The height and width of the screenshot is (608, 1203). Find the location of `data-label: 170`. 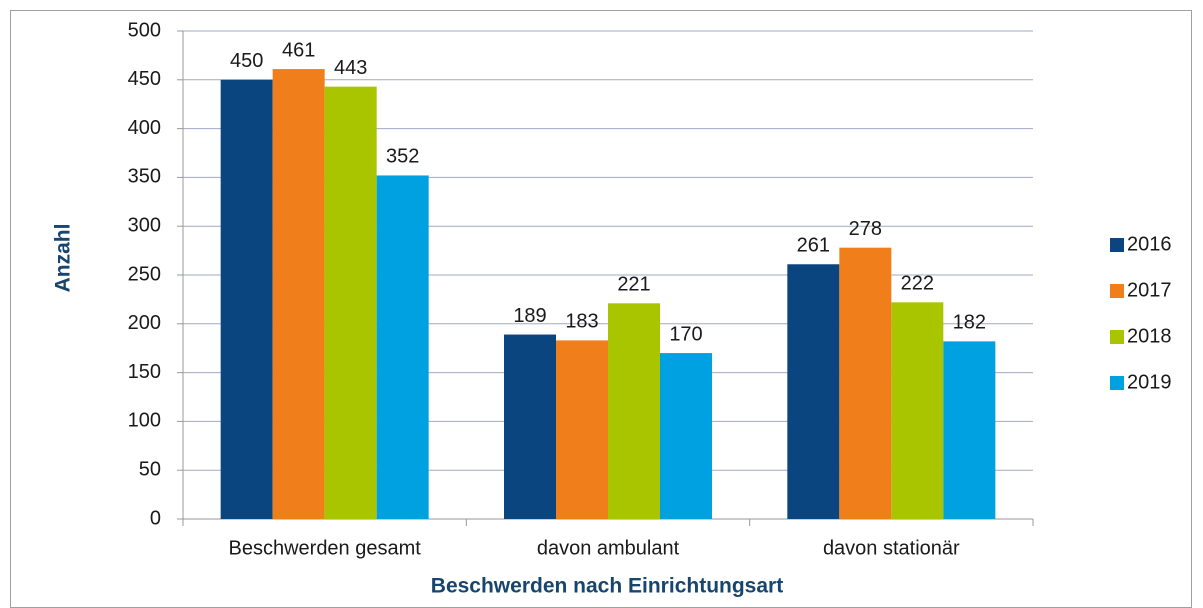

data-label: 170 is located at coordinates (685, 334).